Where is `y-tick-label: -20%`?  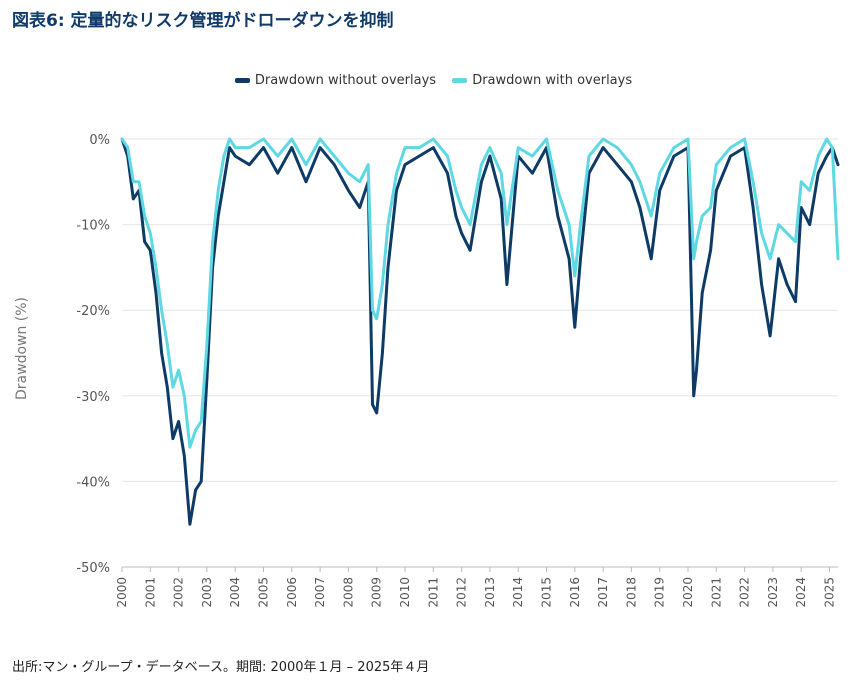 y-tick-label: -20% is located at coordinates (93, 311).